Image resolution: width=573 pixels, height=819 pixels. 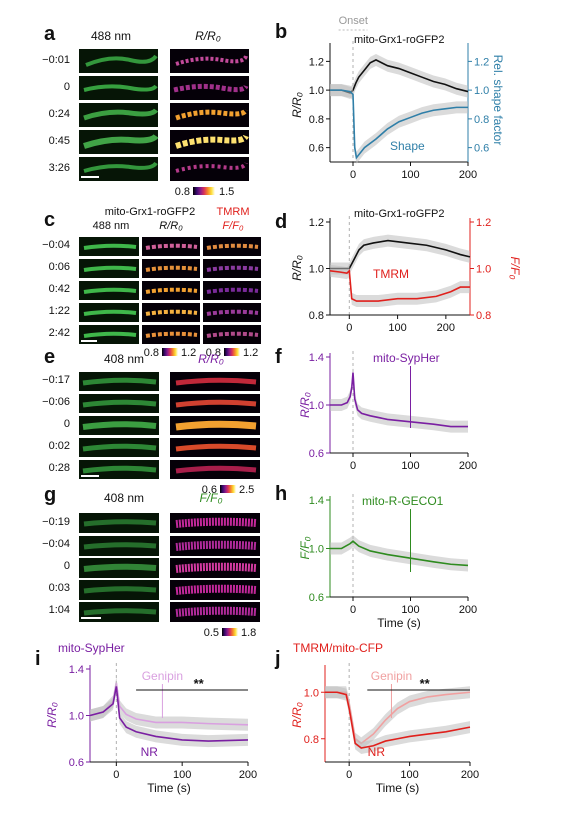 What do you see at coordinates (59, 333) in the screenshot?
I see `time-label-c-4: 2:42` at bounding box center [59, 333].